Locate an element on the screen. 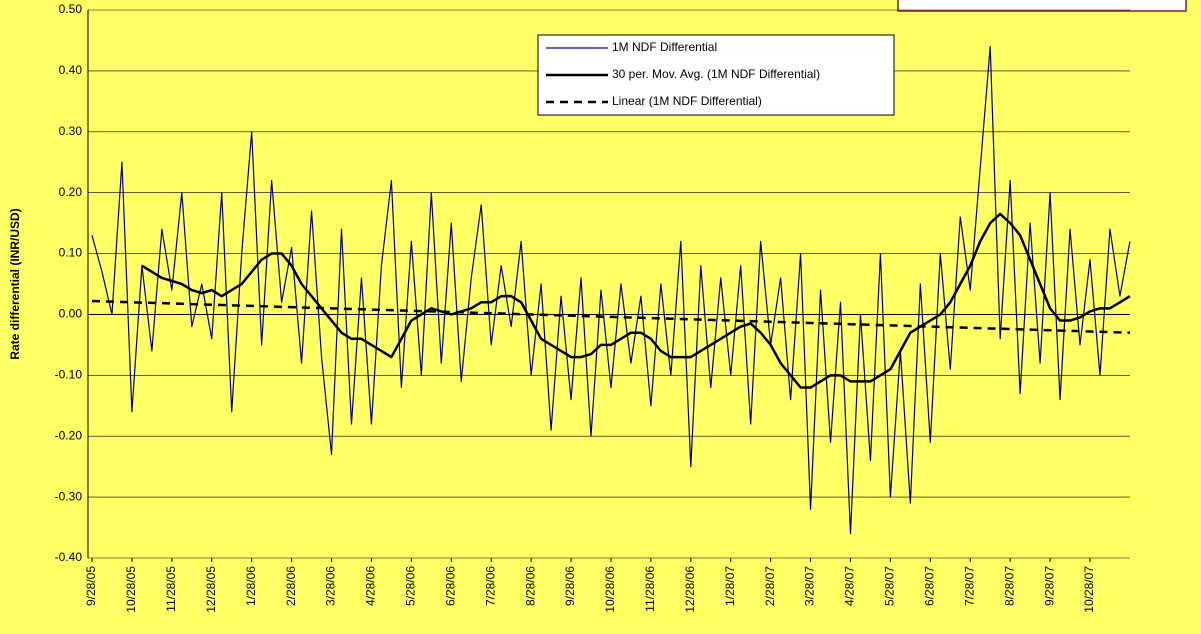  x-tick-label: 8/28/07 is located at coordinates (1009, 586).